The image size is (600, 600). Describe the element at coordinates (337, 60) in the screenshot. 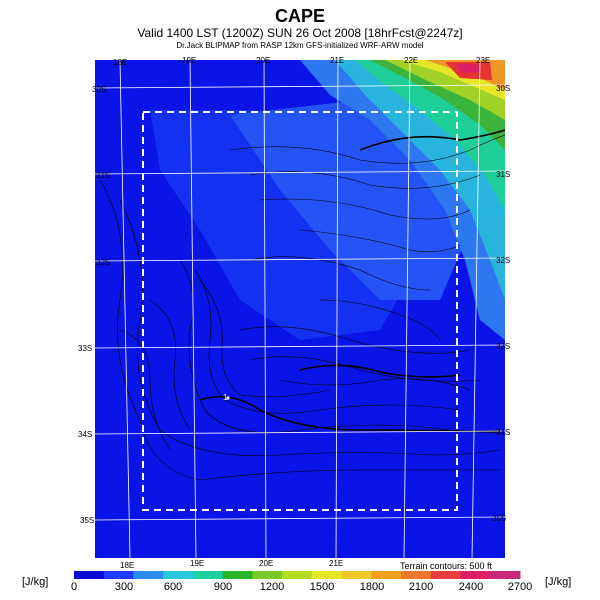

I see `lon-label-top: 21E` at that location.